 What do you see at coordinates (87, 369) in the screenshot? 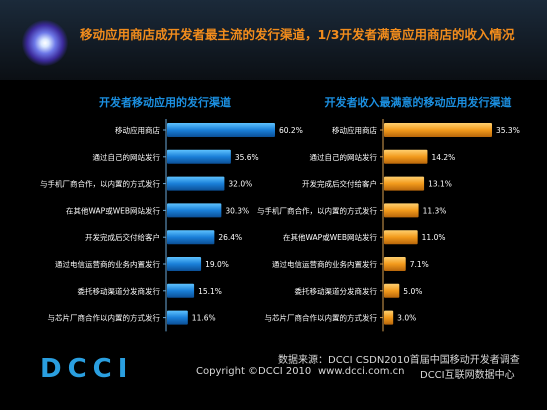
I see `dcci-logo: DCCI` at bounding box center [87, 369].